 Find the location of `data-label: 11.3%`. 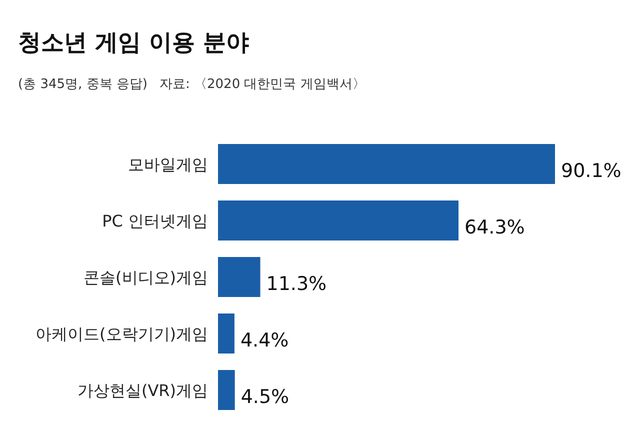

data-label: 11.3% is located at coordinates (296, 284).